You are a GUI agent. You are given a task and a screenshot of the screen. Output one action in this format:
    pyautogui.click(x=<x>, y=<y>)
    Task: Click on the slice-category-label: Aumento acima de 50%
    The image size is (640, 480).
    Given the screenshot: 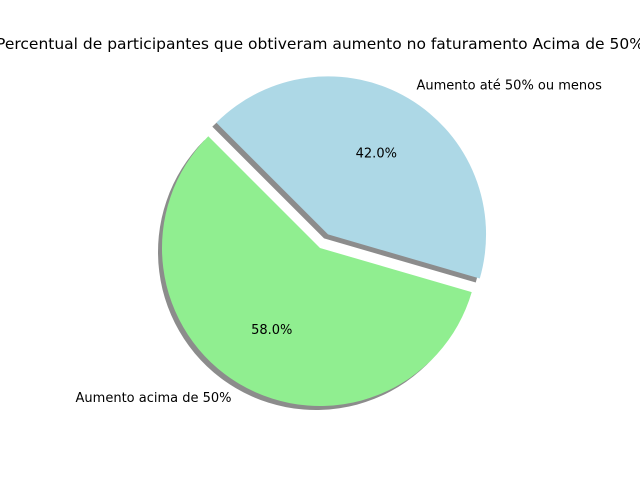 What is the action you would take?
    pyautogui.click(x=154, y=398)
    